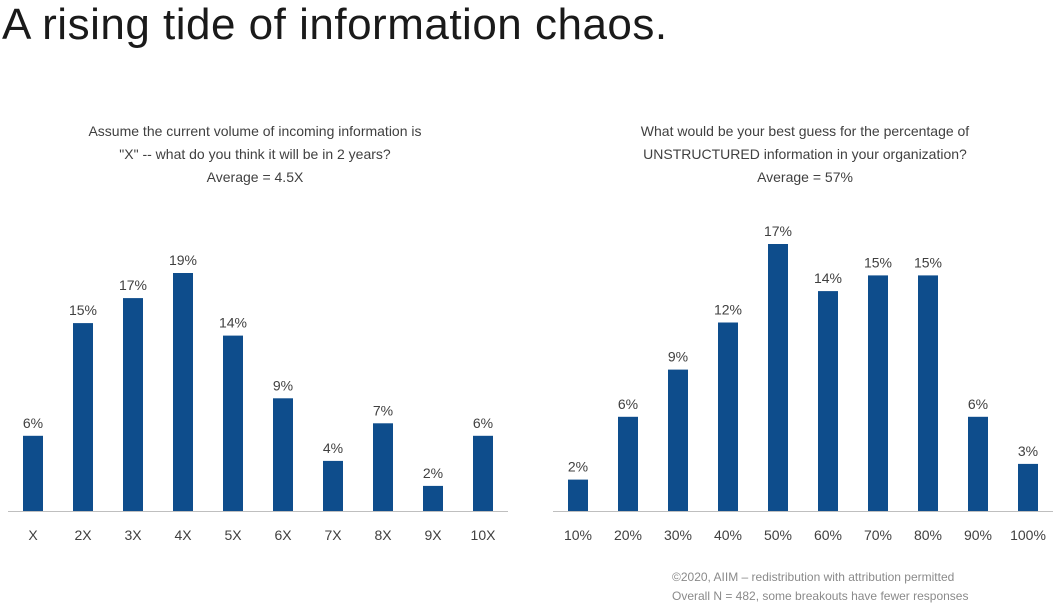 The image size is (1063, 611). What do you see at coordinates (928, 262) in the screenshot?
I see `right-value-label-8: 15%` at bounding box center [928, 262].